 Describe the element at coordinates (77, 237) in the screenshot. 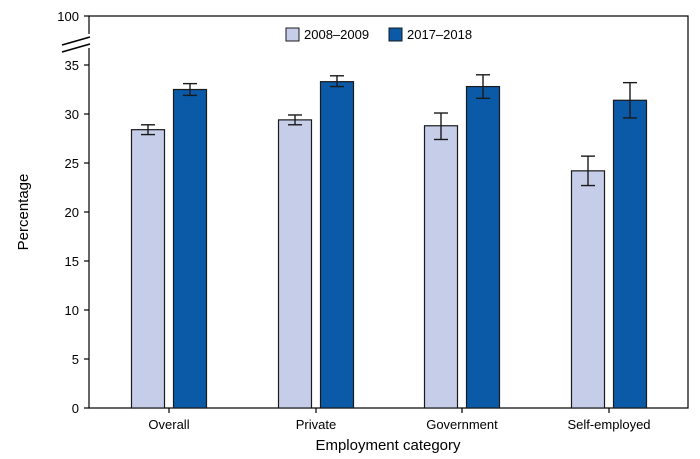

I see `y-axis: 0 5 10 15 20 25 30 35` at that location.